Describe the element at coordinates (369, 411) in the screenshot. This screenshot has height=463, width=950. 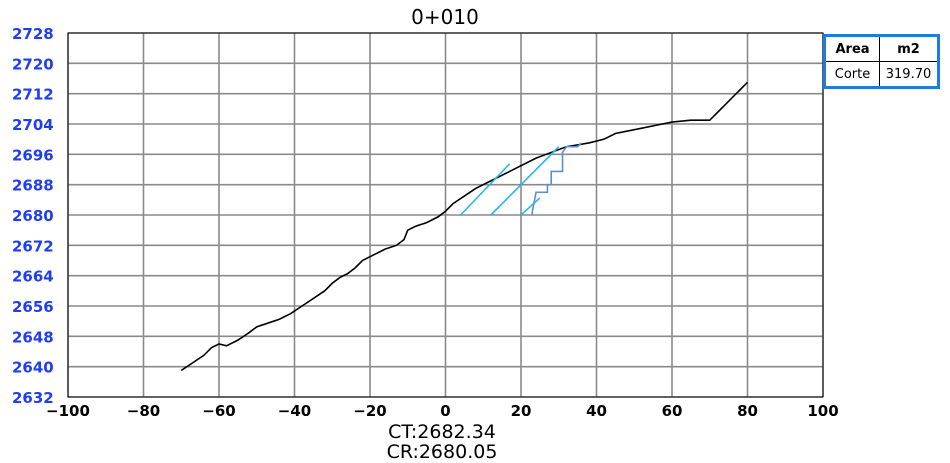
I see `x-tick-label: −20` at that location.